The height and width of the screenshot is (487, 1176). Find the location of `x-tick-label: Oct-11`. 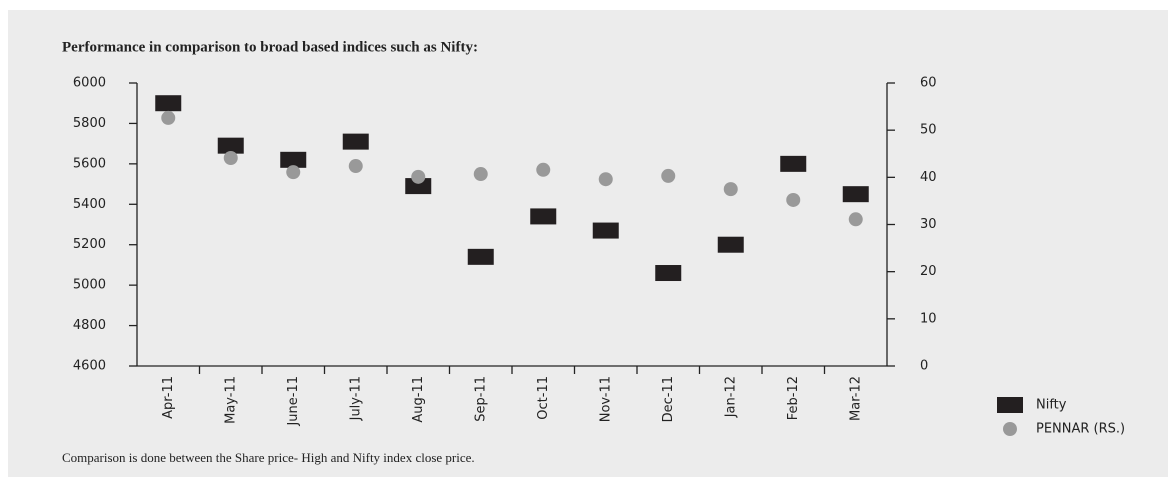

x-tick-label: Oct-11 is located at coordinates (543, 398).